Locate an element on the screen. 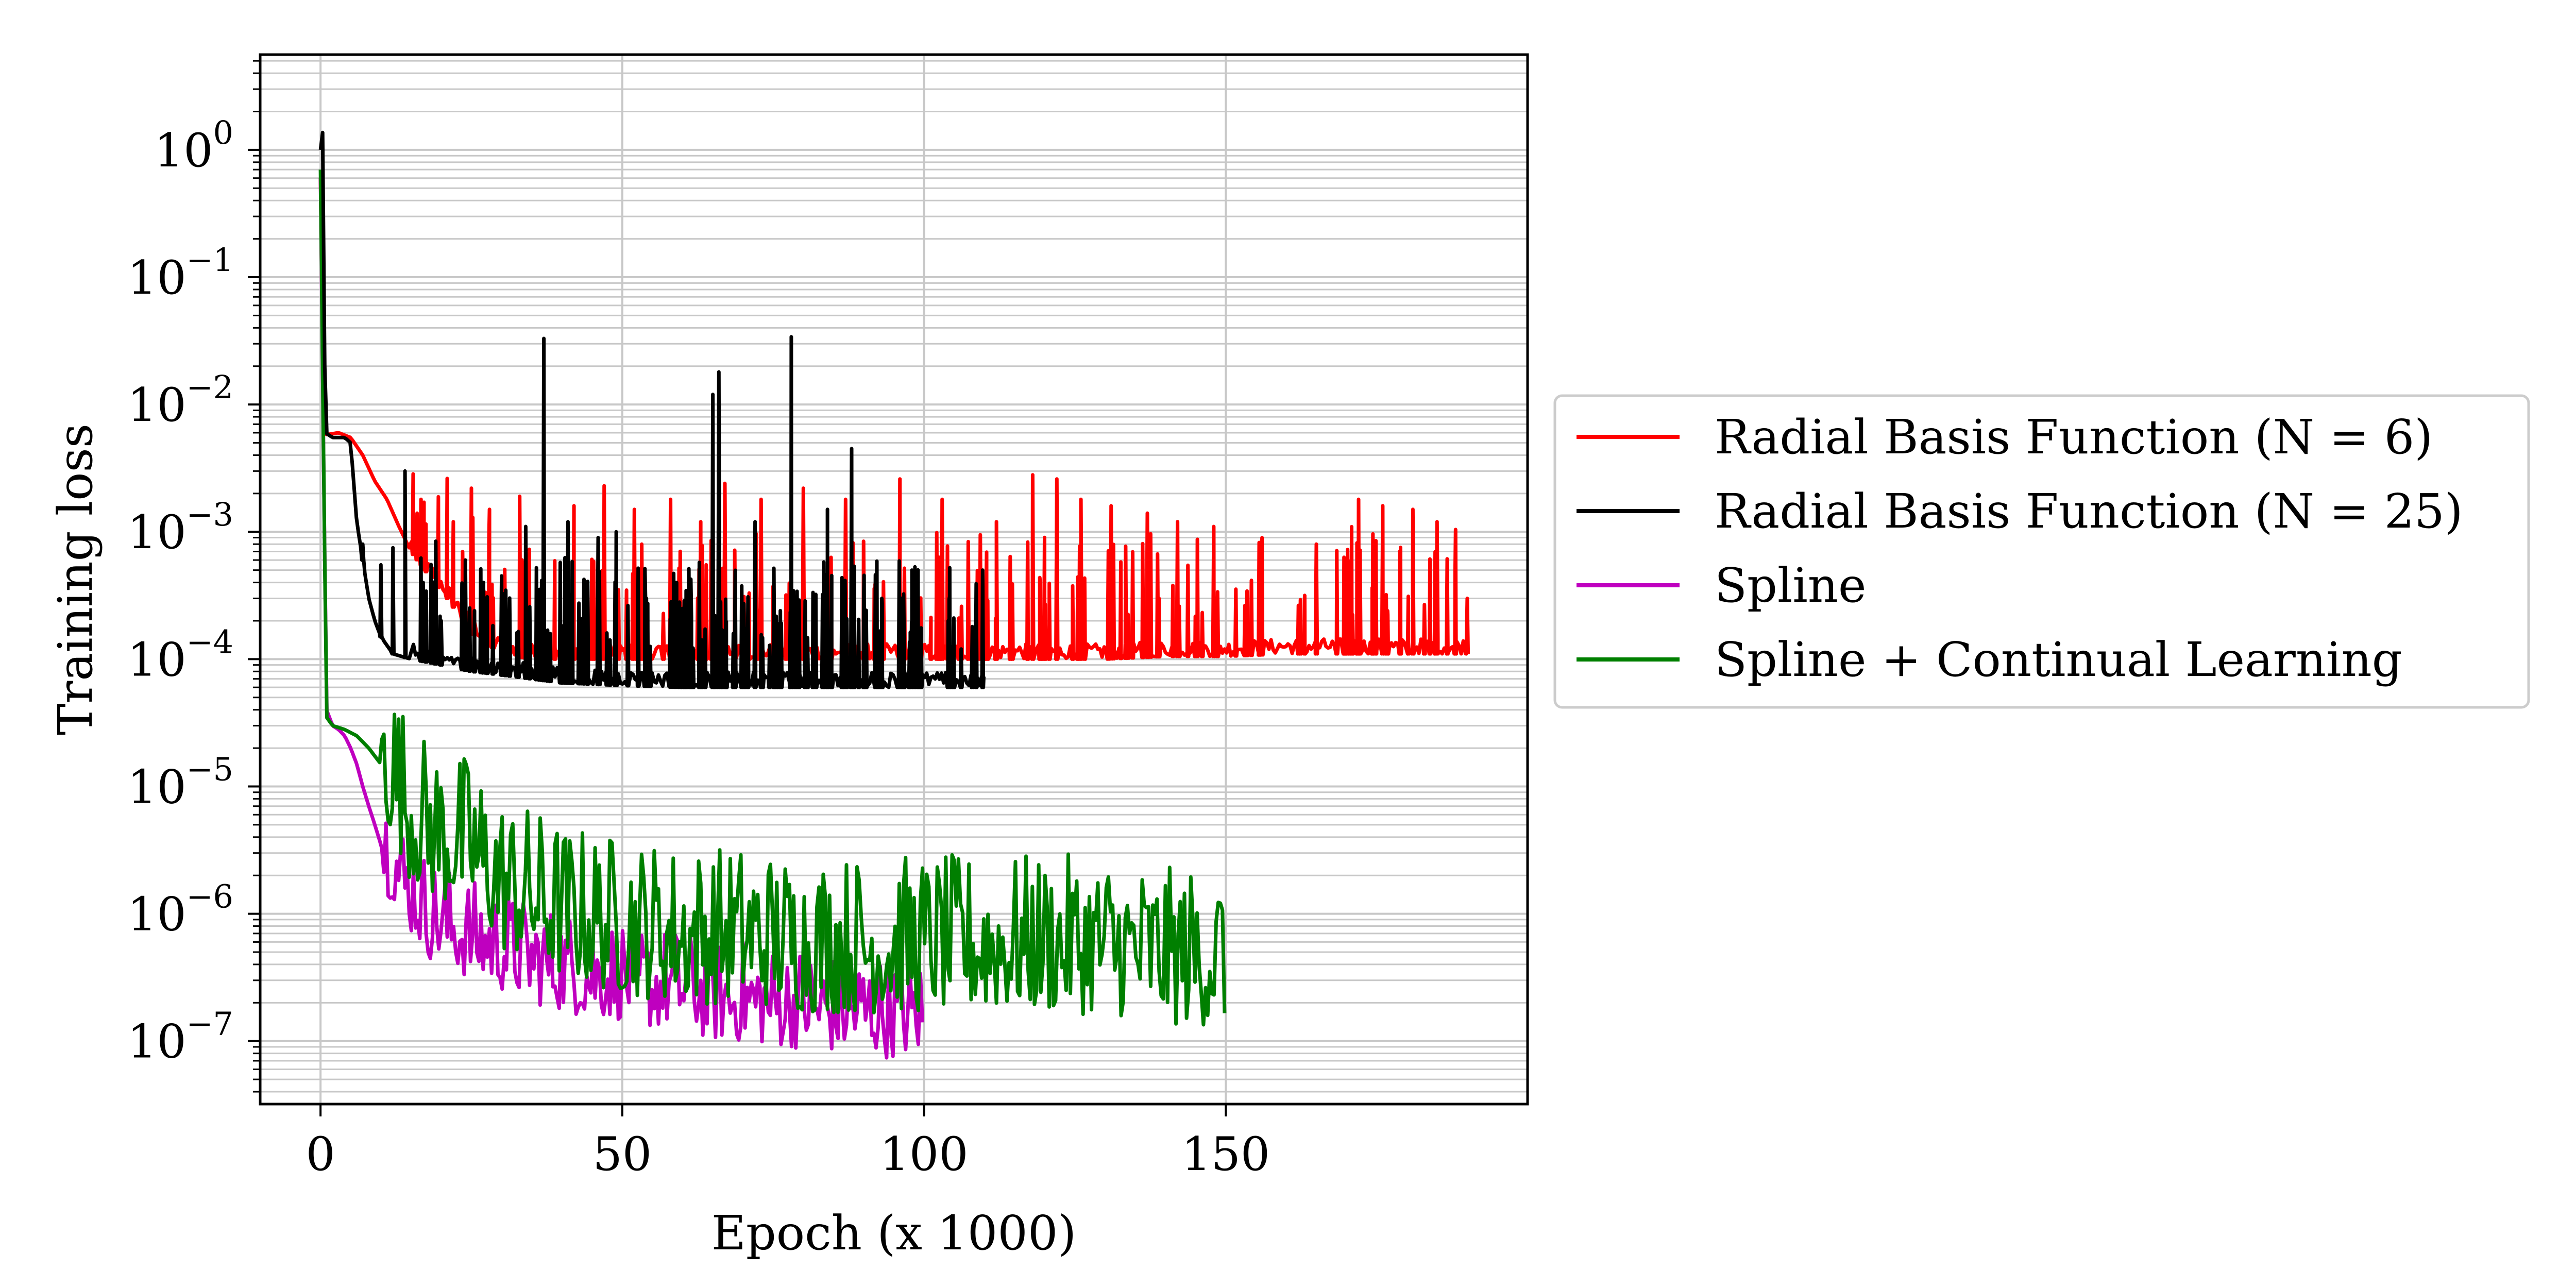  legend-entry-label: Spline + Continual Learning is located at coordinates (2058, 659).